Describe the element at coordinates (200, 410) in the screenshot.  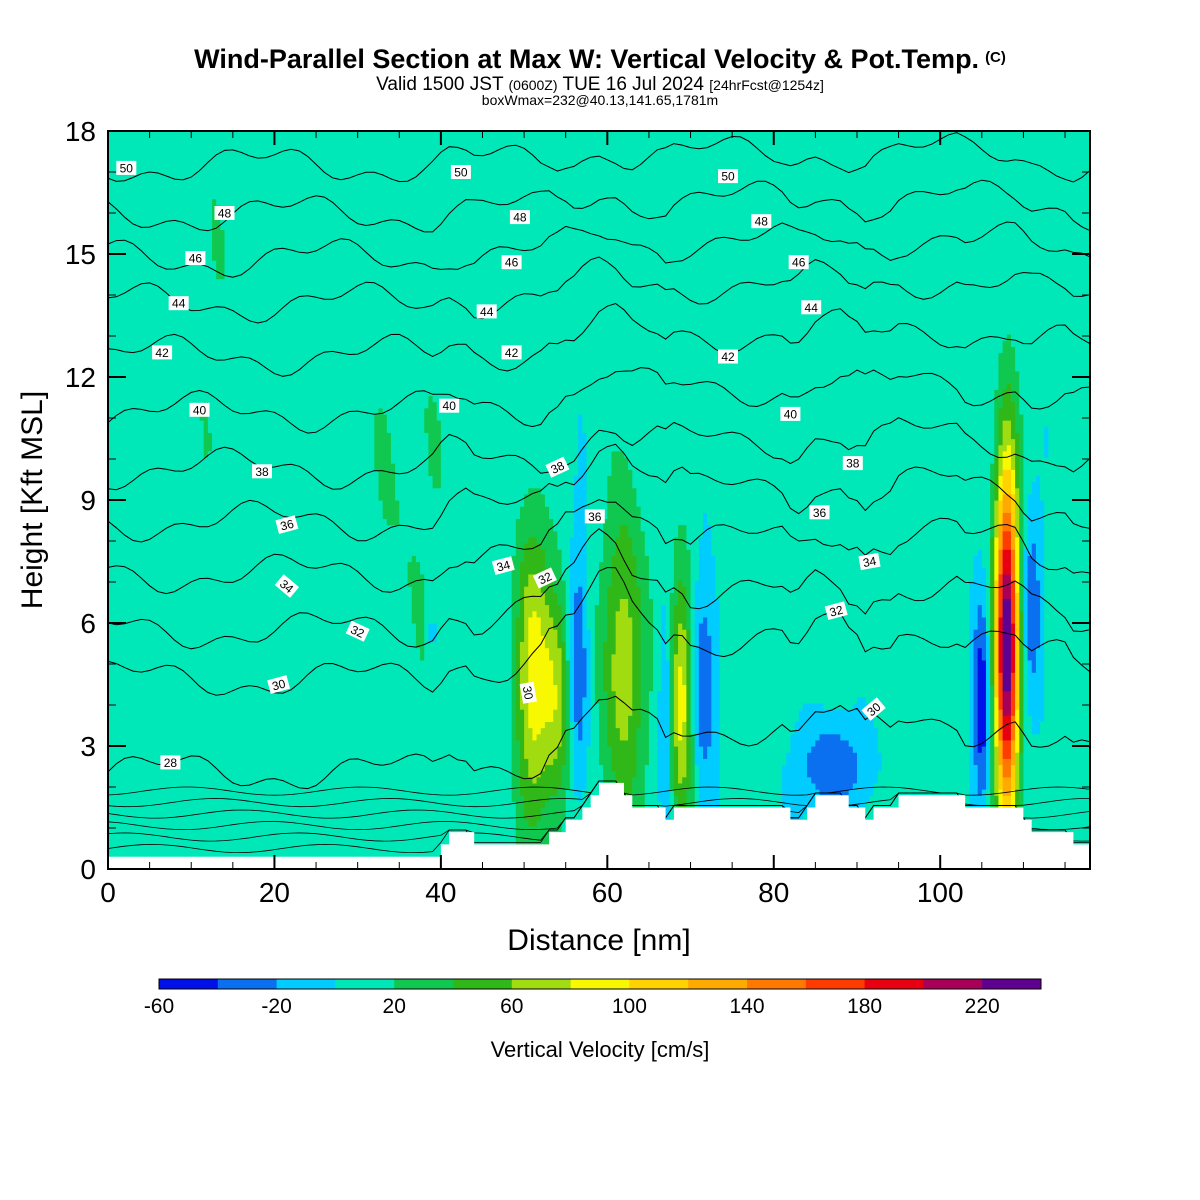
I see `contour-label-text: 40` at that location.